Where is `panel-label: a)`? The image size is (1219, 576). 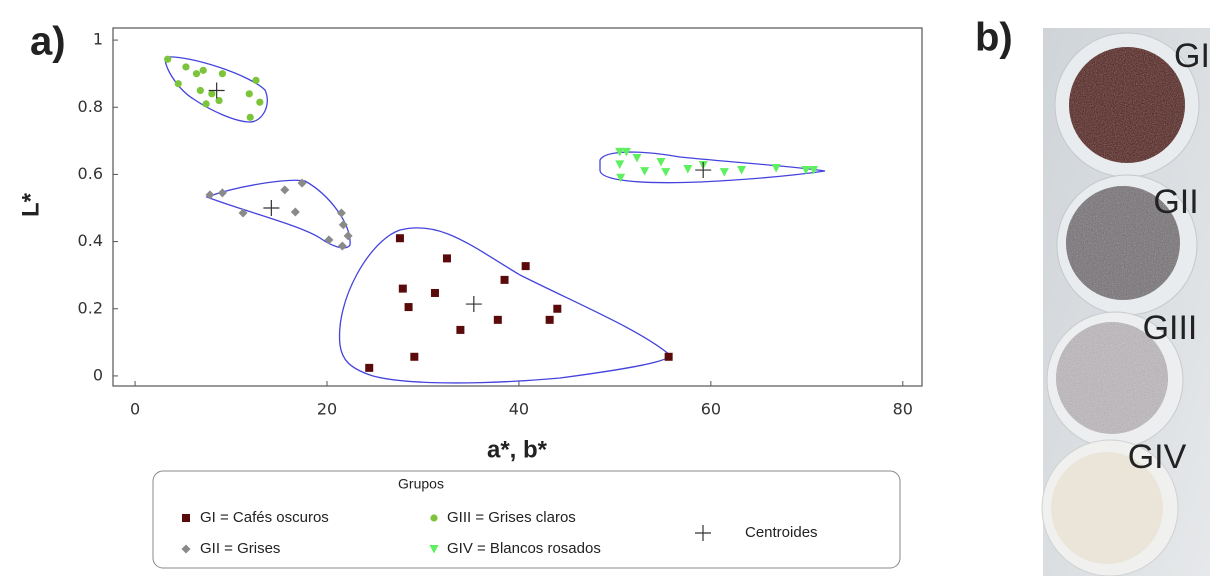 panel-label: a) is located at coordinates (48, 42).